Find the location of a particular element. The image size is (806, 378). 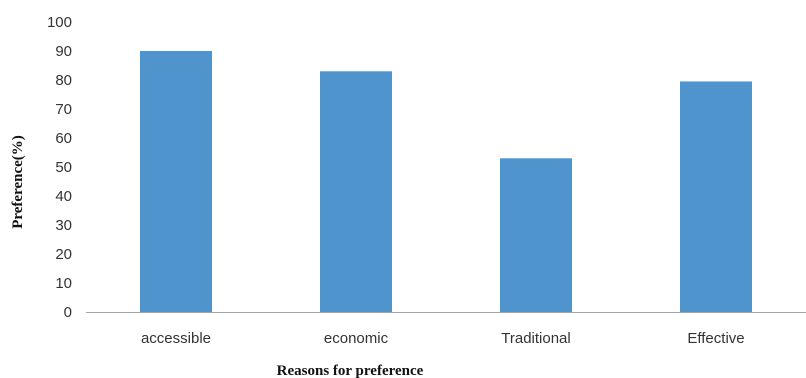

bar-economic is located at coordinates (356, 191).